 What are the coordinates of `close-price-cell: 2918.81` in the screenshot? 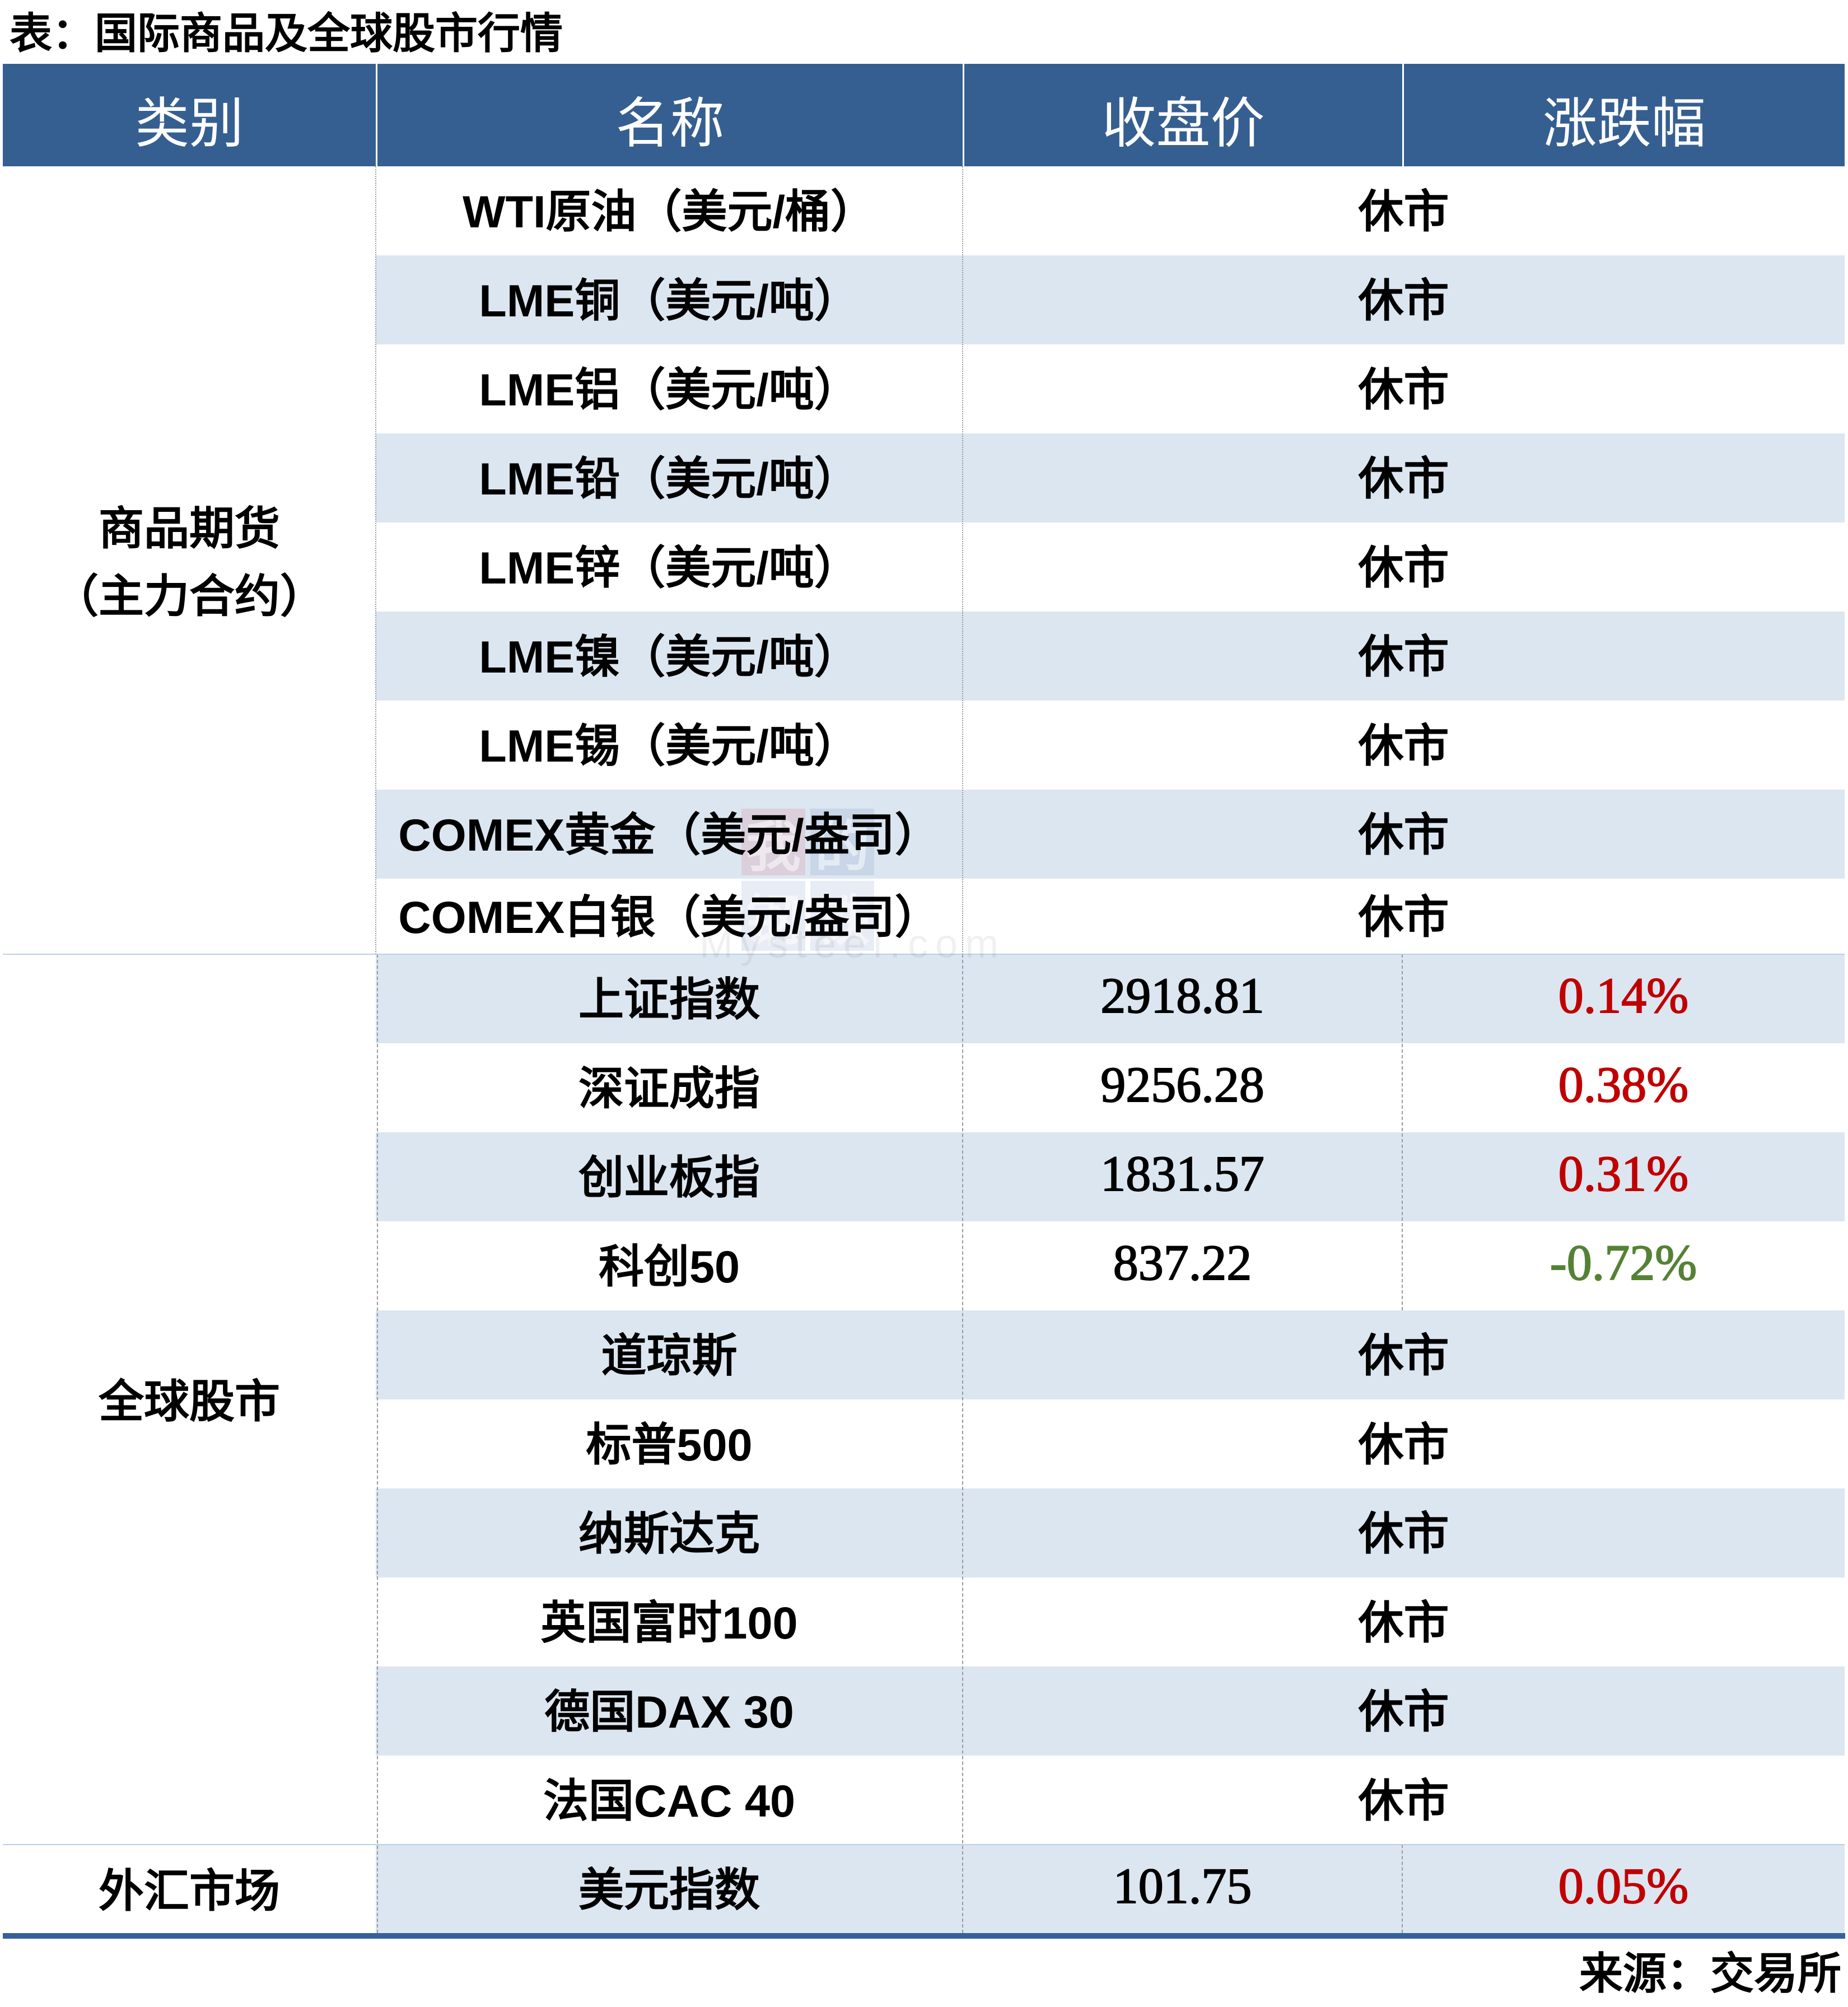 It's located at (1183, 998).